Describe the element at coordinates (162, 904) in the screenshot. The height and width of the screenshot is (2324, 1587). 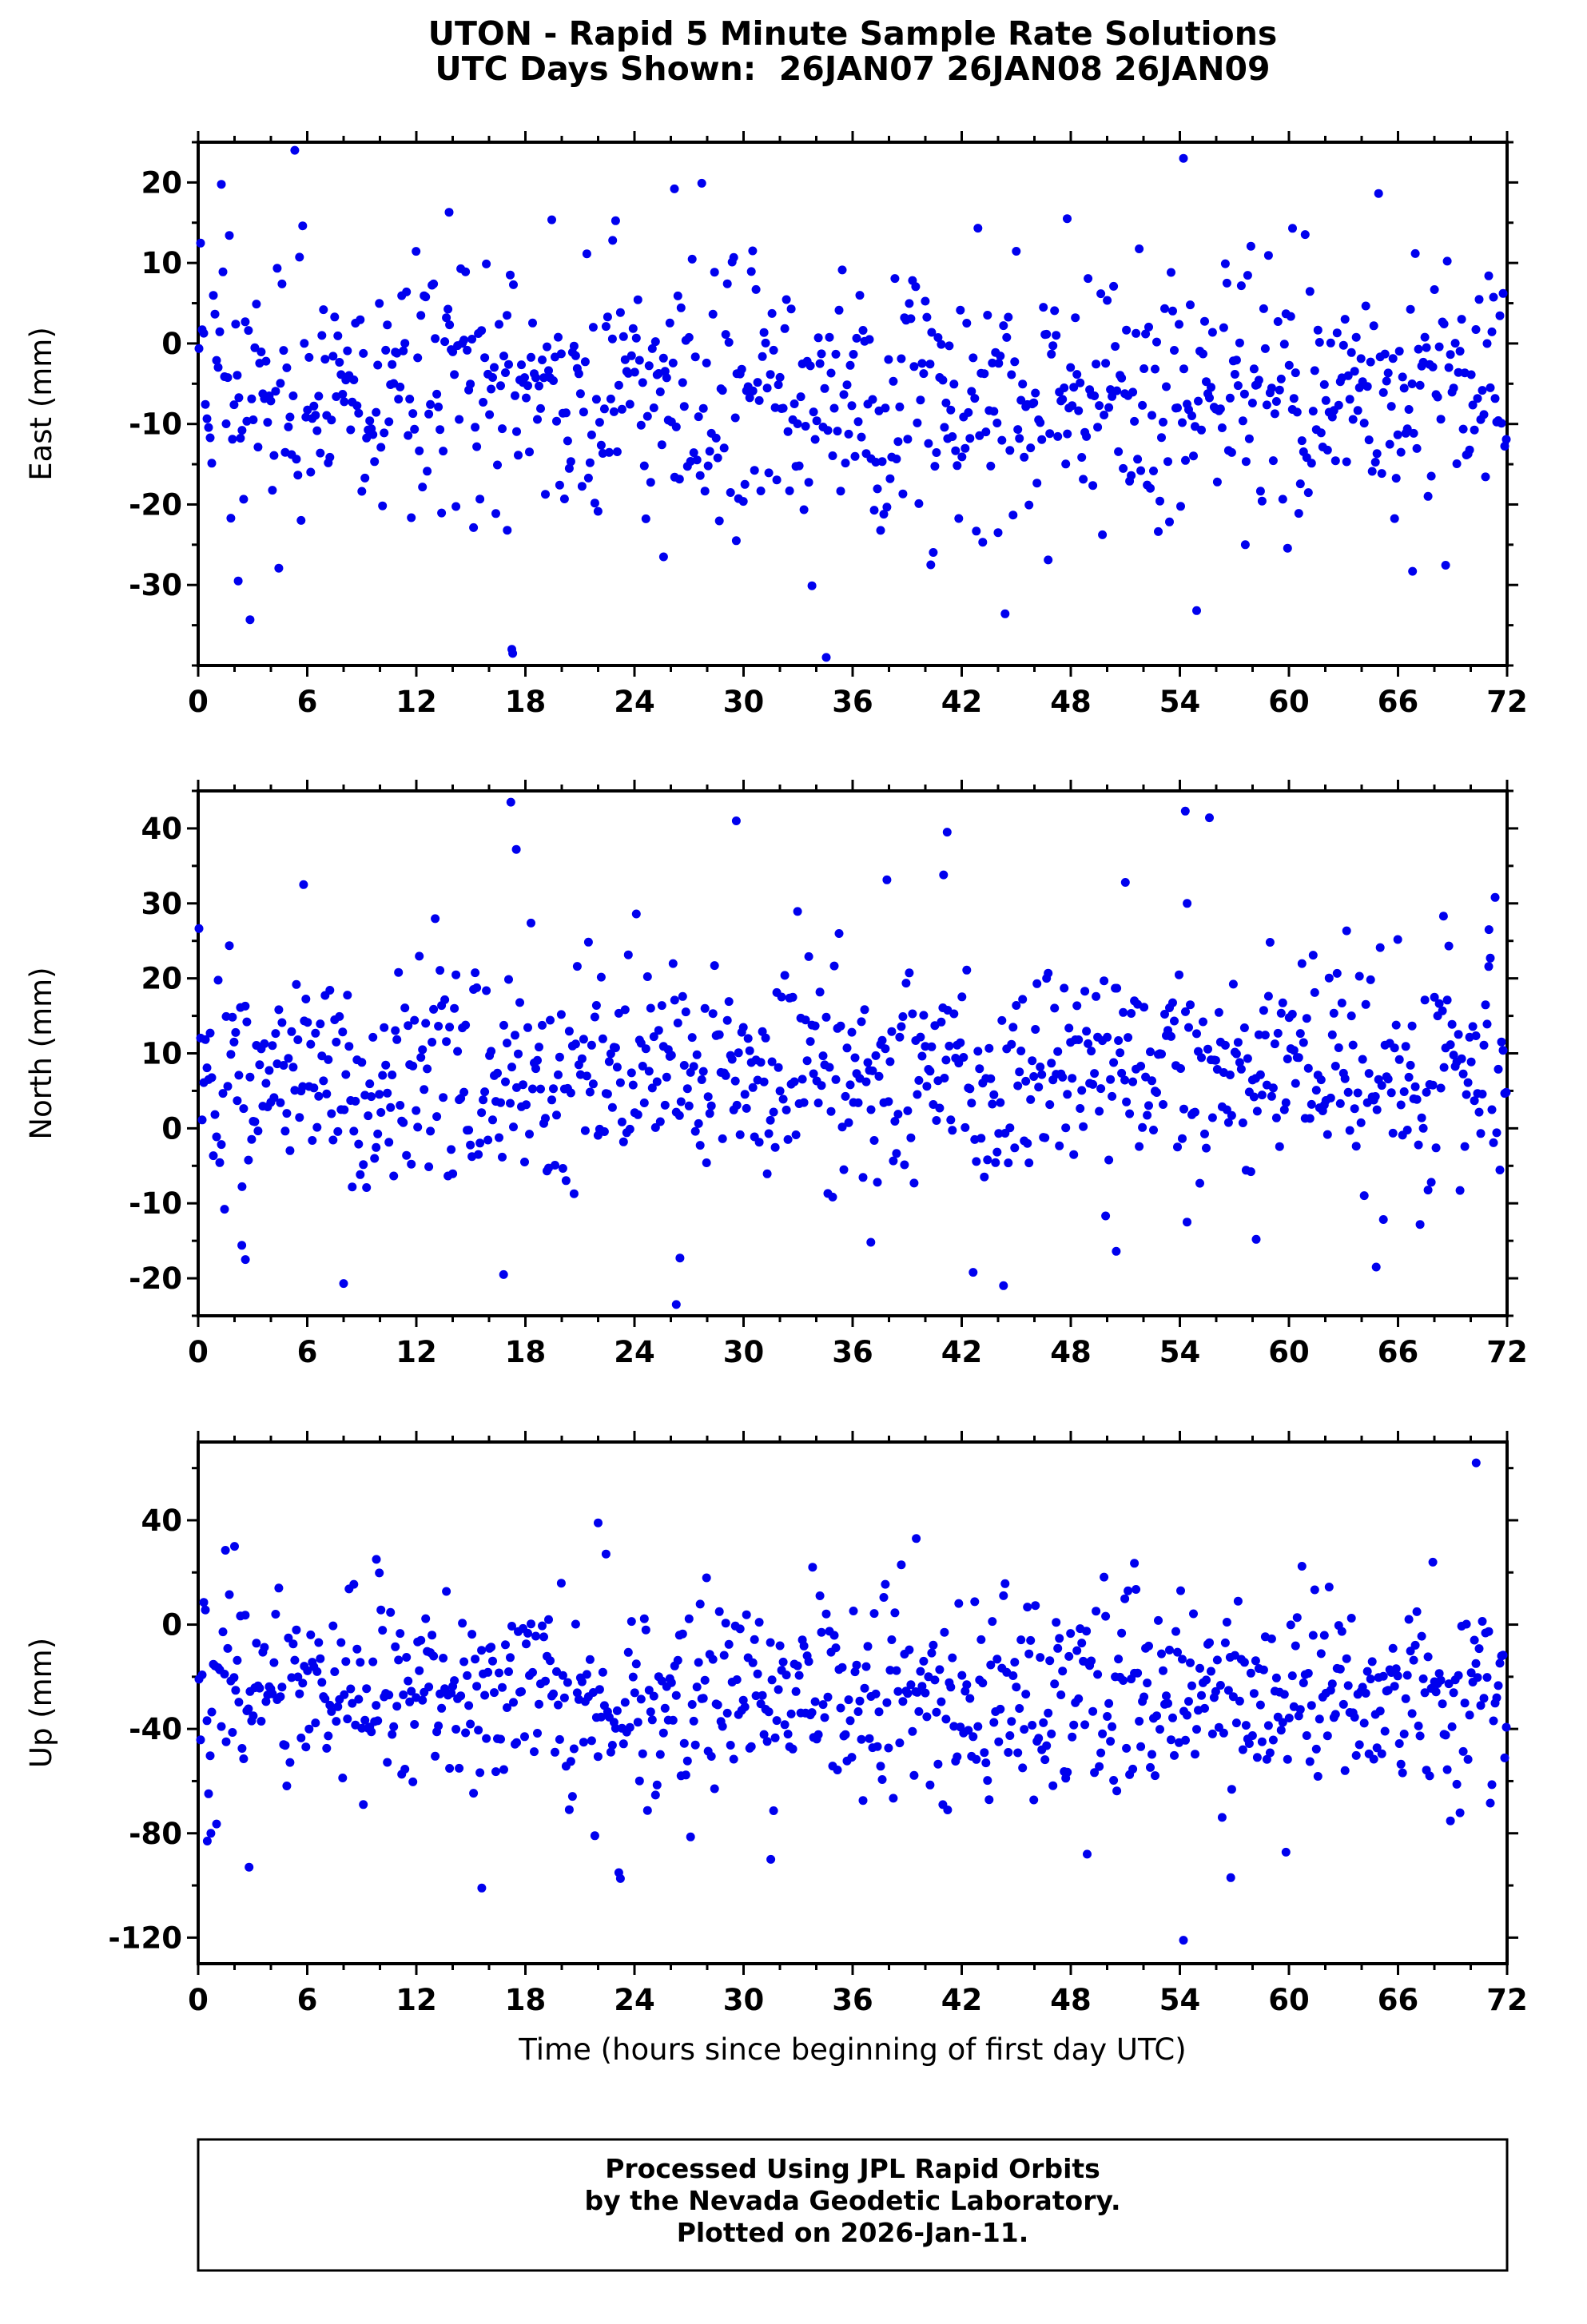
I see `y-tick-label: 30` at that location.